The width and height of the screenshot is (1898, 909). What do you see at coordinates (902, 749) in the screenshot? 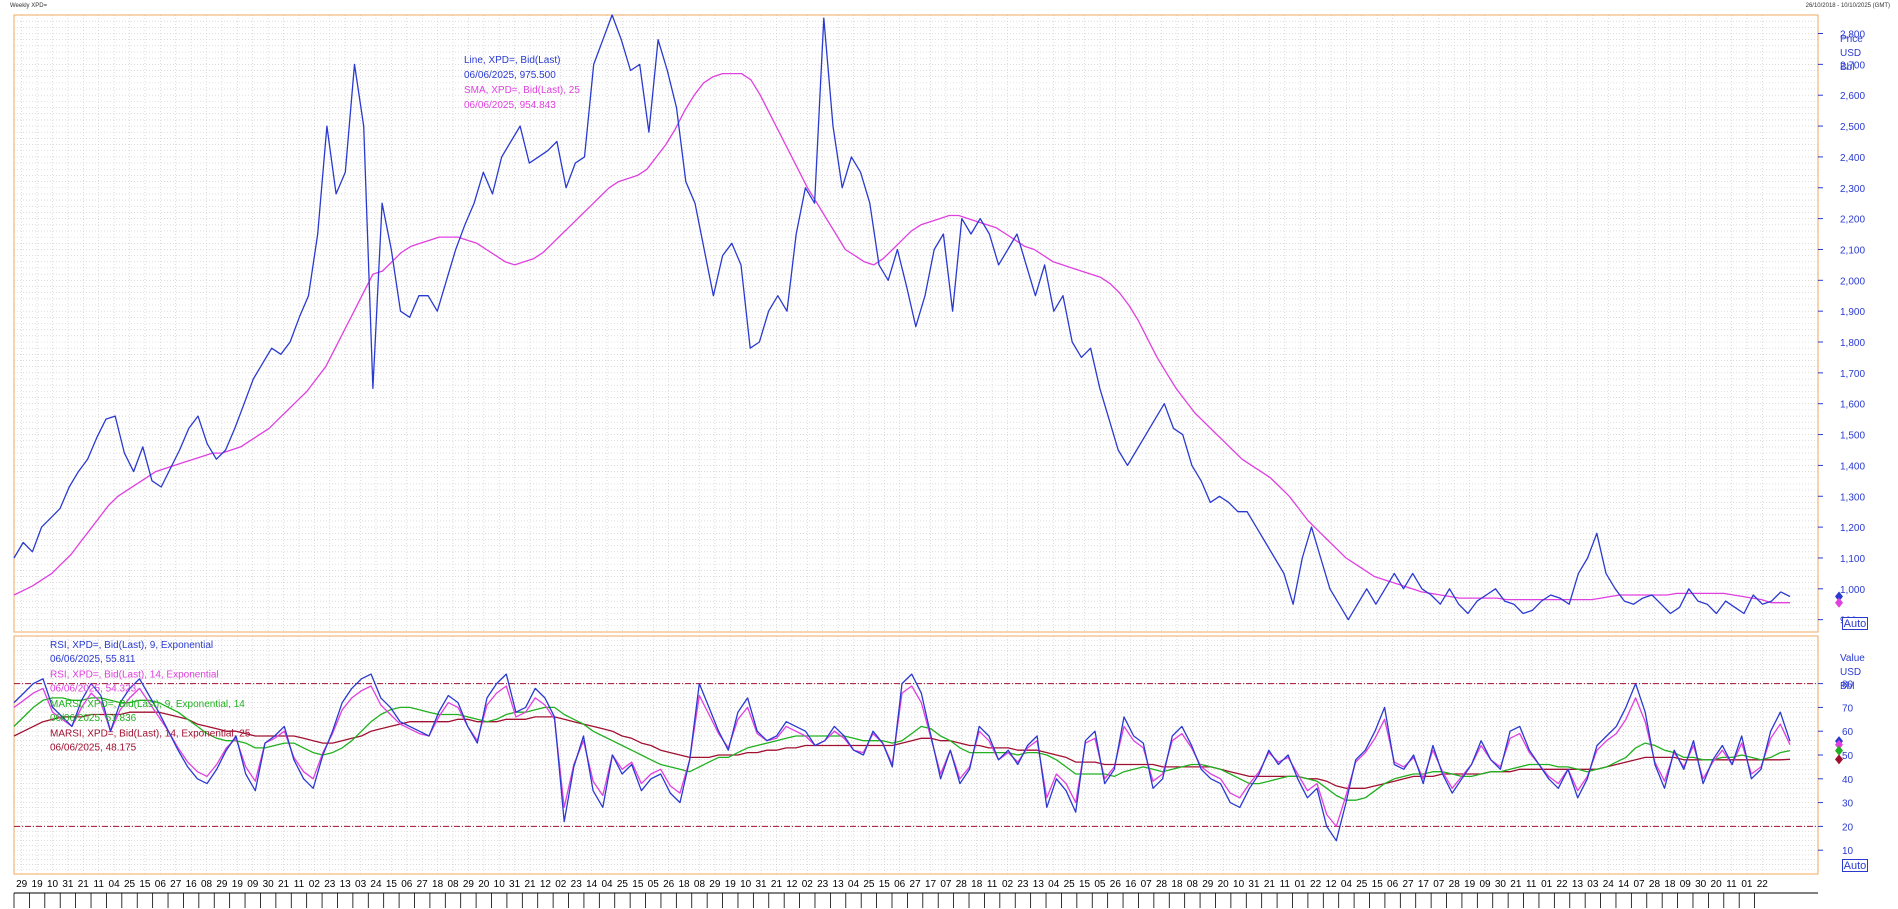
I see `marsi9-line` at bounding box center [902, 749].